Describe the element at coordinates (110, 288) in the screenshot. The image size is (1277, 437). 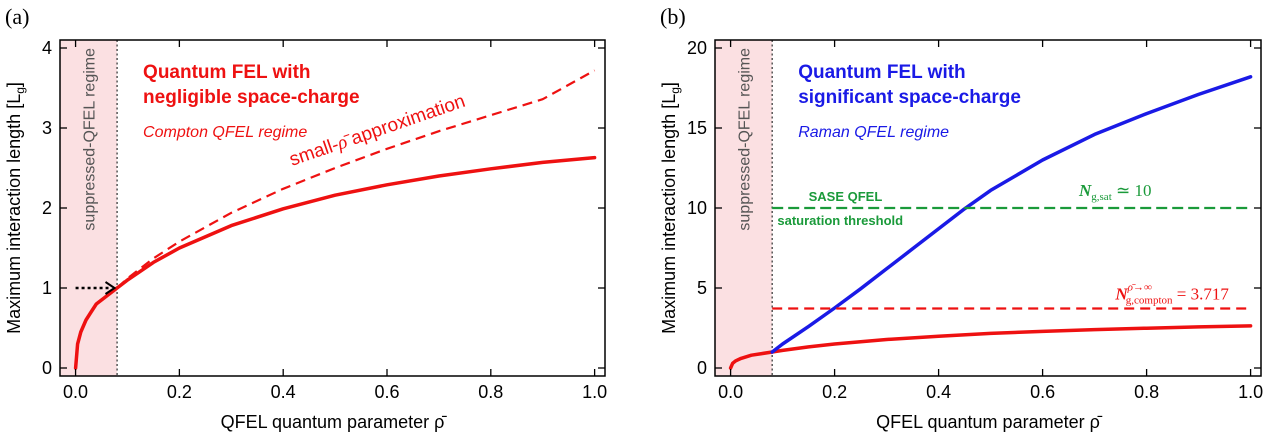
I see `arrow-head` at that location.